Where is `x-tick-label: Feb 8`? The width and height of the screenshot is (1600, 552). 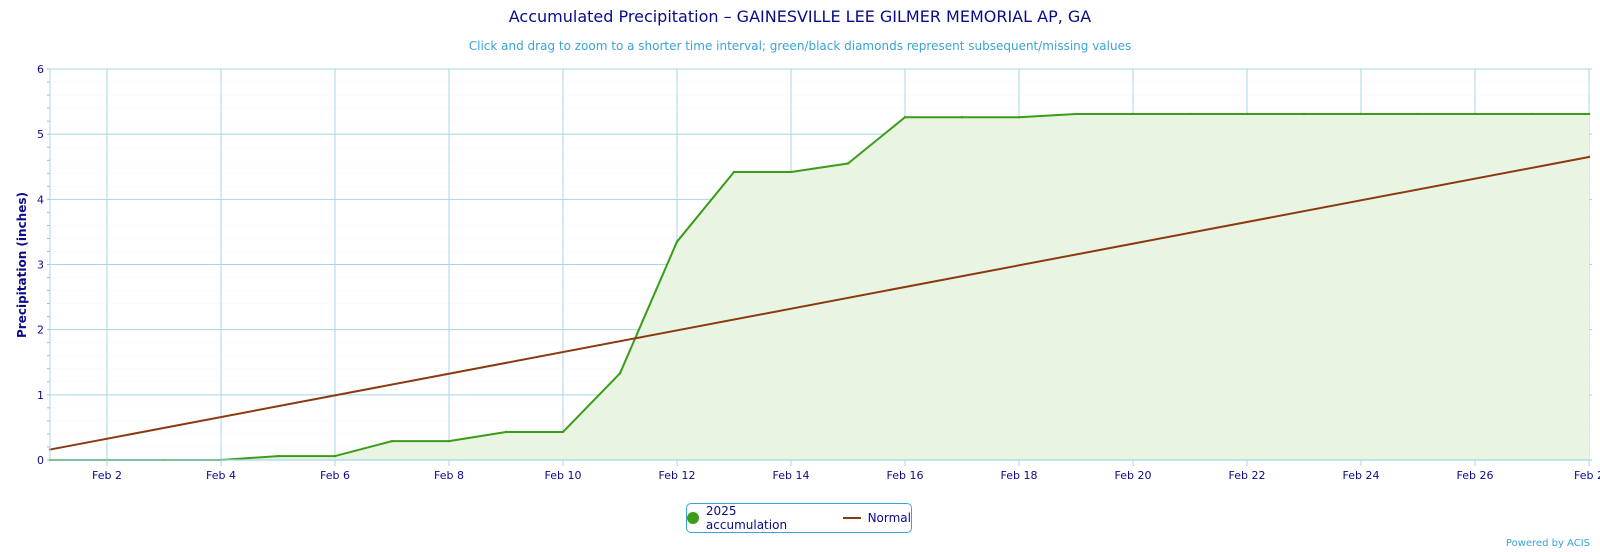
x-tick-label: Feb 8 is located at coordinates (449, 475).